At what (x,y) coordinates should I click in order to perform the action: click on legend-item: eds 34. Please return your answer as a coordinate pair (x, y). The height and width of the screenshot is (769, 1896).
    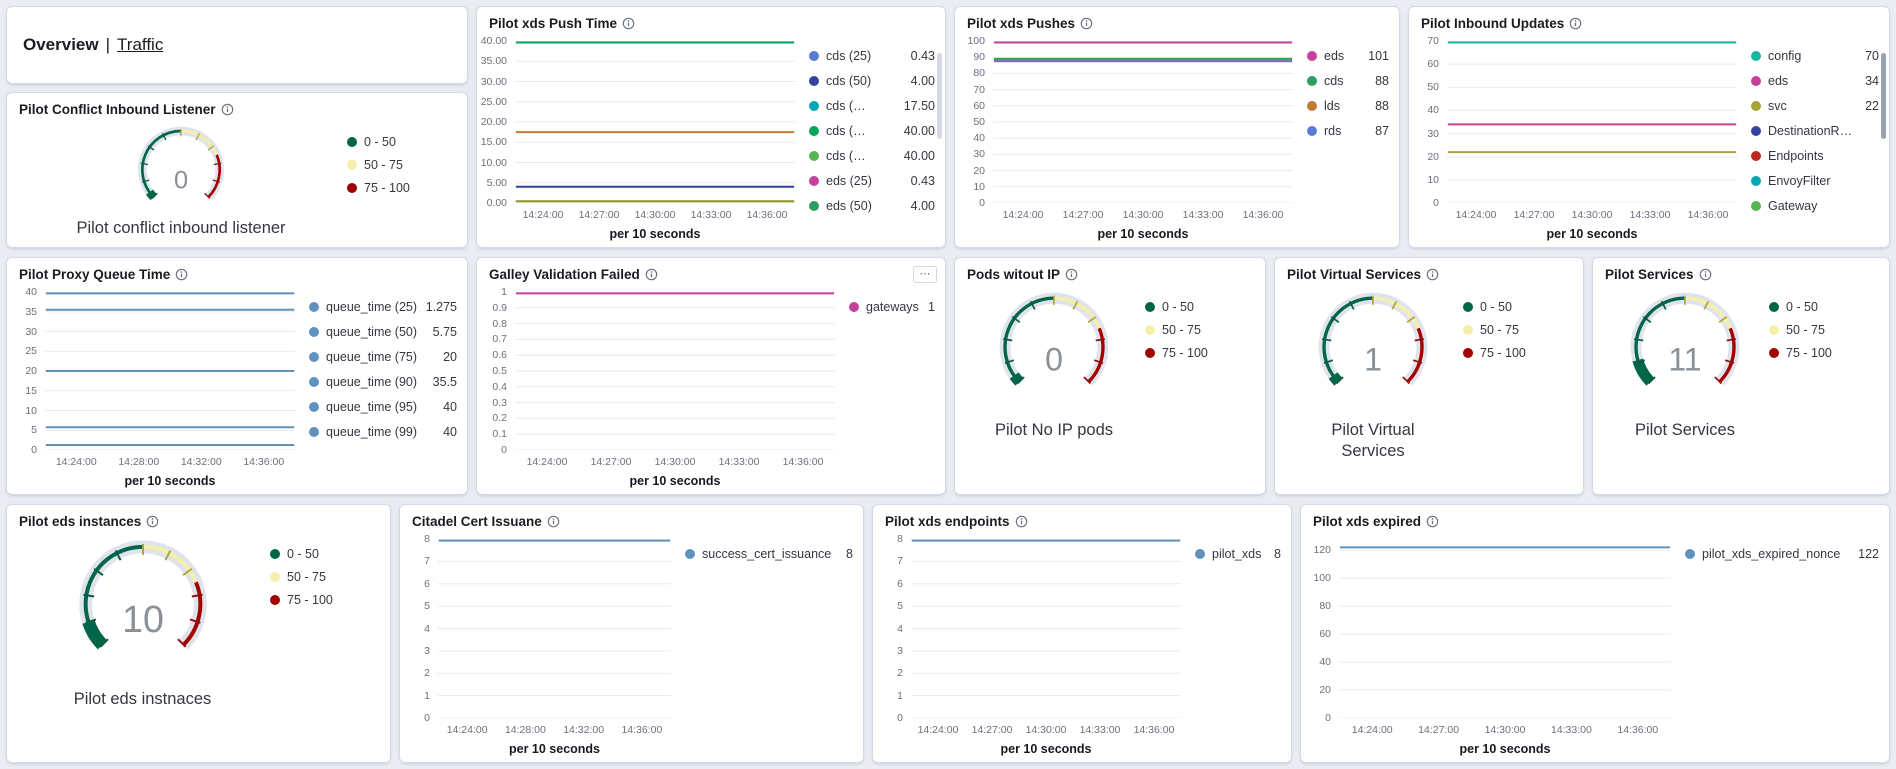
    Looking at the image, I should click on (1815, 80).